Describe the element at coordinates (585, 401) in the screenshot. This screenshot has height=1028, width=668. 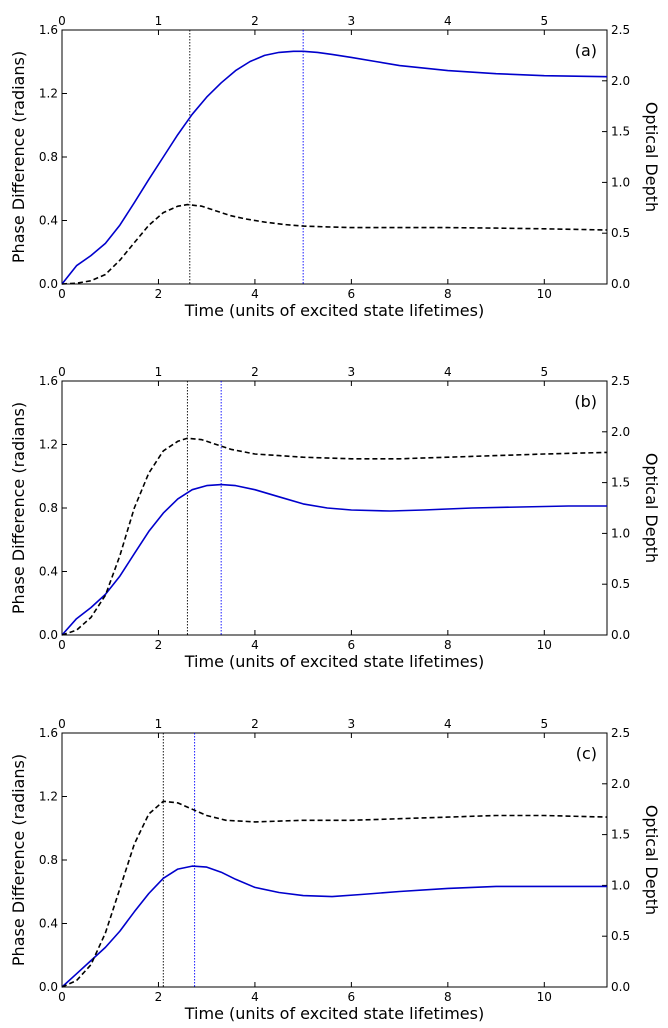
I see `panel-label: (b)` at that location.